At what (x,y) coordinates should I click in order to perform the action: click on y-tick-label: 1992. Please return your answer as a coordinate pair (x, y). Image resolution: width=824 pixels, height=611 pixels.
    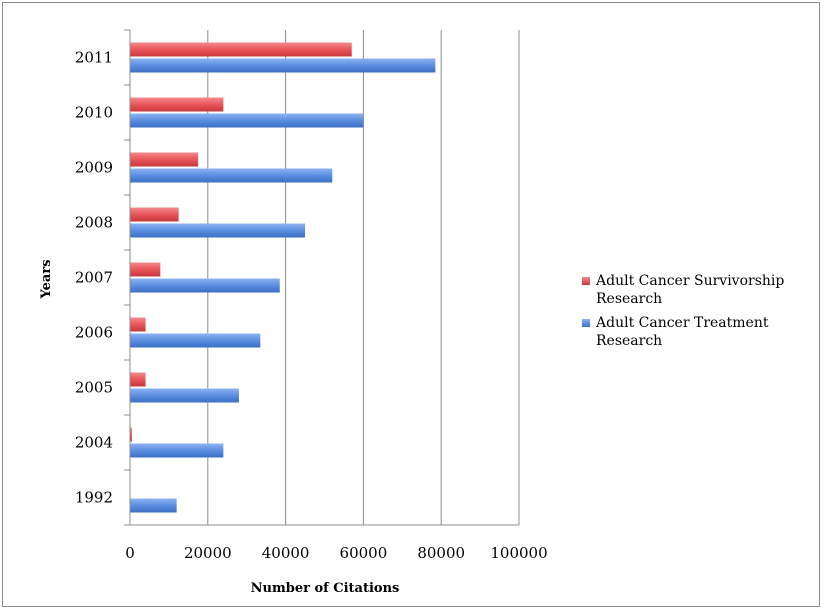
    Looking at the image, I should click on (94, 498).